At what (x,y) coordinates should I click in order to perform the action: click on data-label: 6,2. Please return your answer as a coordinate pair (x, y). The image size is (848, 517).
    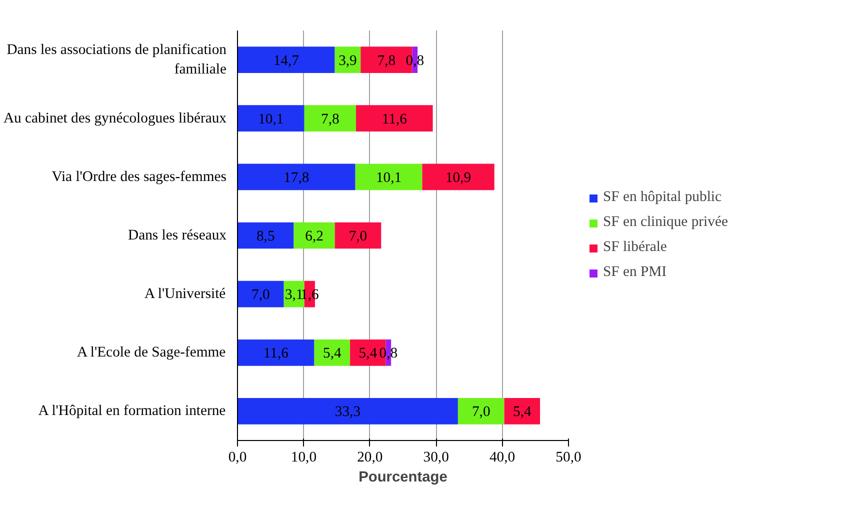
    Looking at the image, I should click on (314, 236).